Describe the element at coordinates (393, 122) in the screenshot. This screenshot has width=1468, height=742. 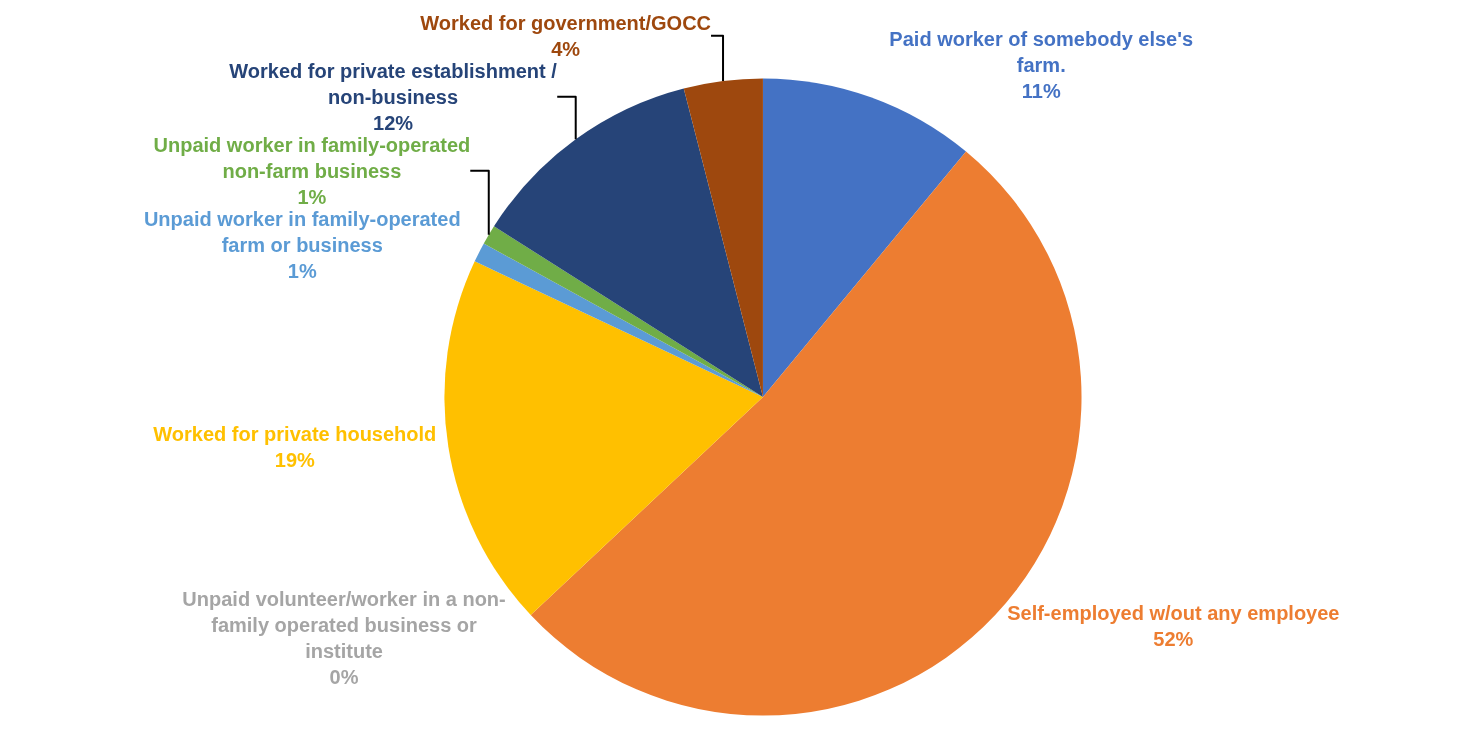
I see `data-label: 12%` at that location.